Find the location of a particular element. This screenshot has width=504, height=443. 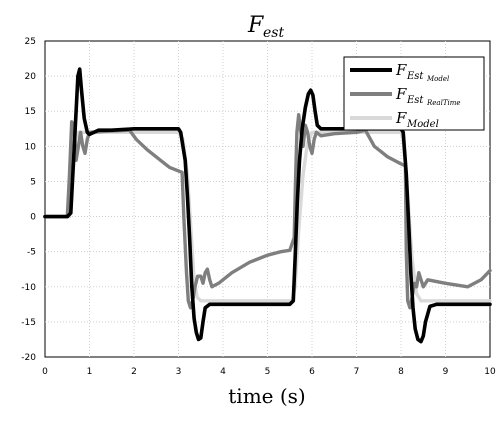

legend-sub2-est-realtime: RealTime is located at coordinates (443, 103).